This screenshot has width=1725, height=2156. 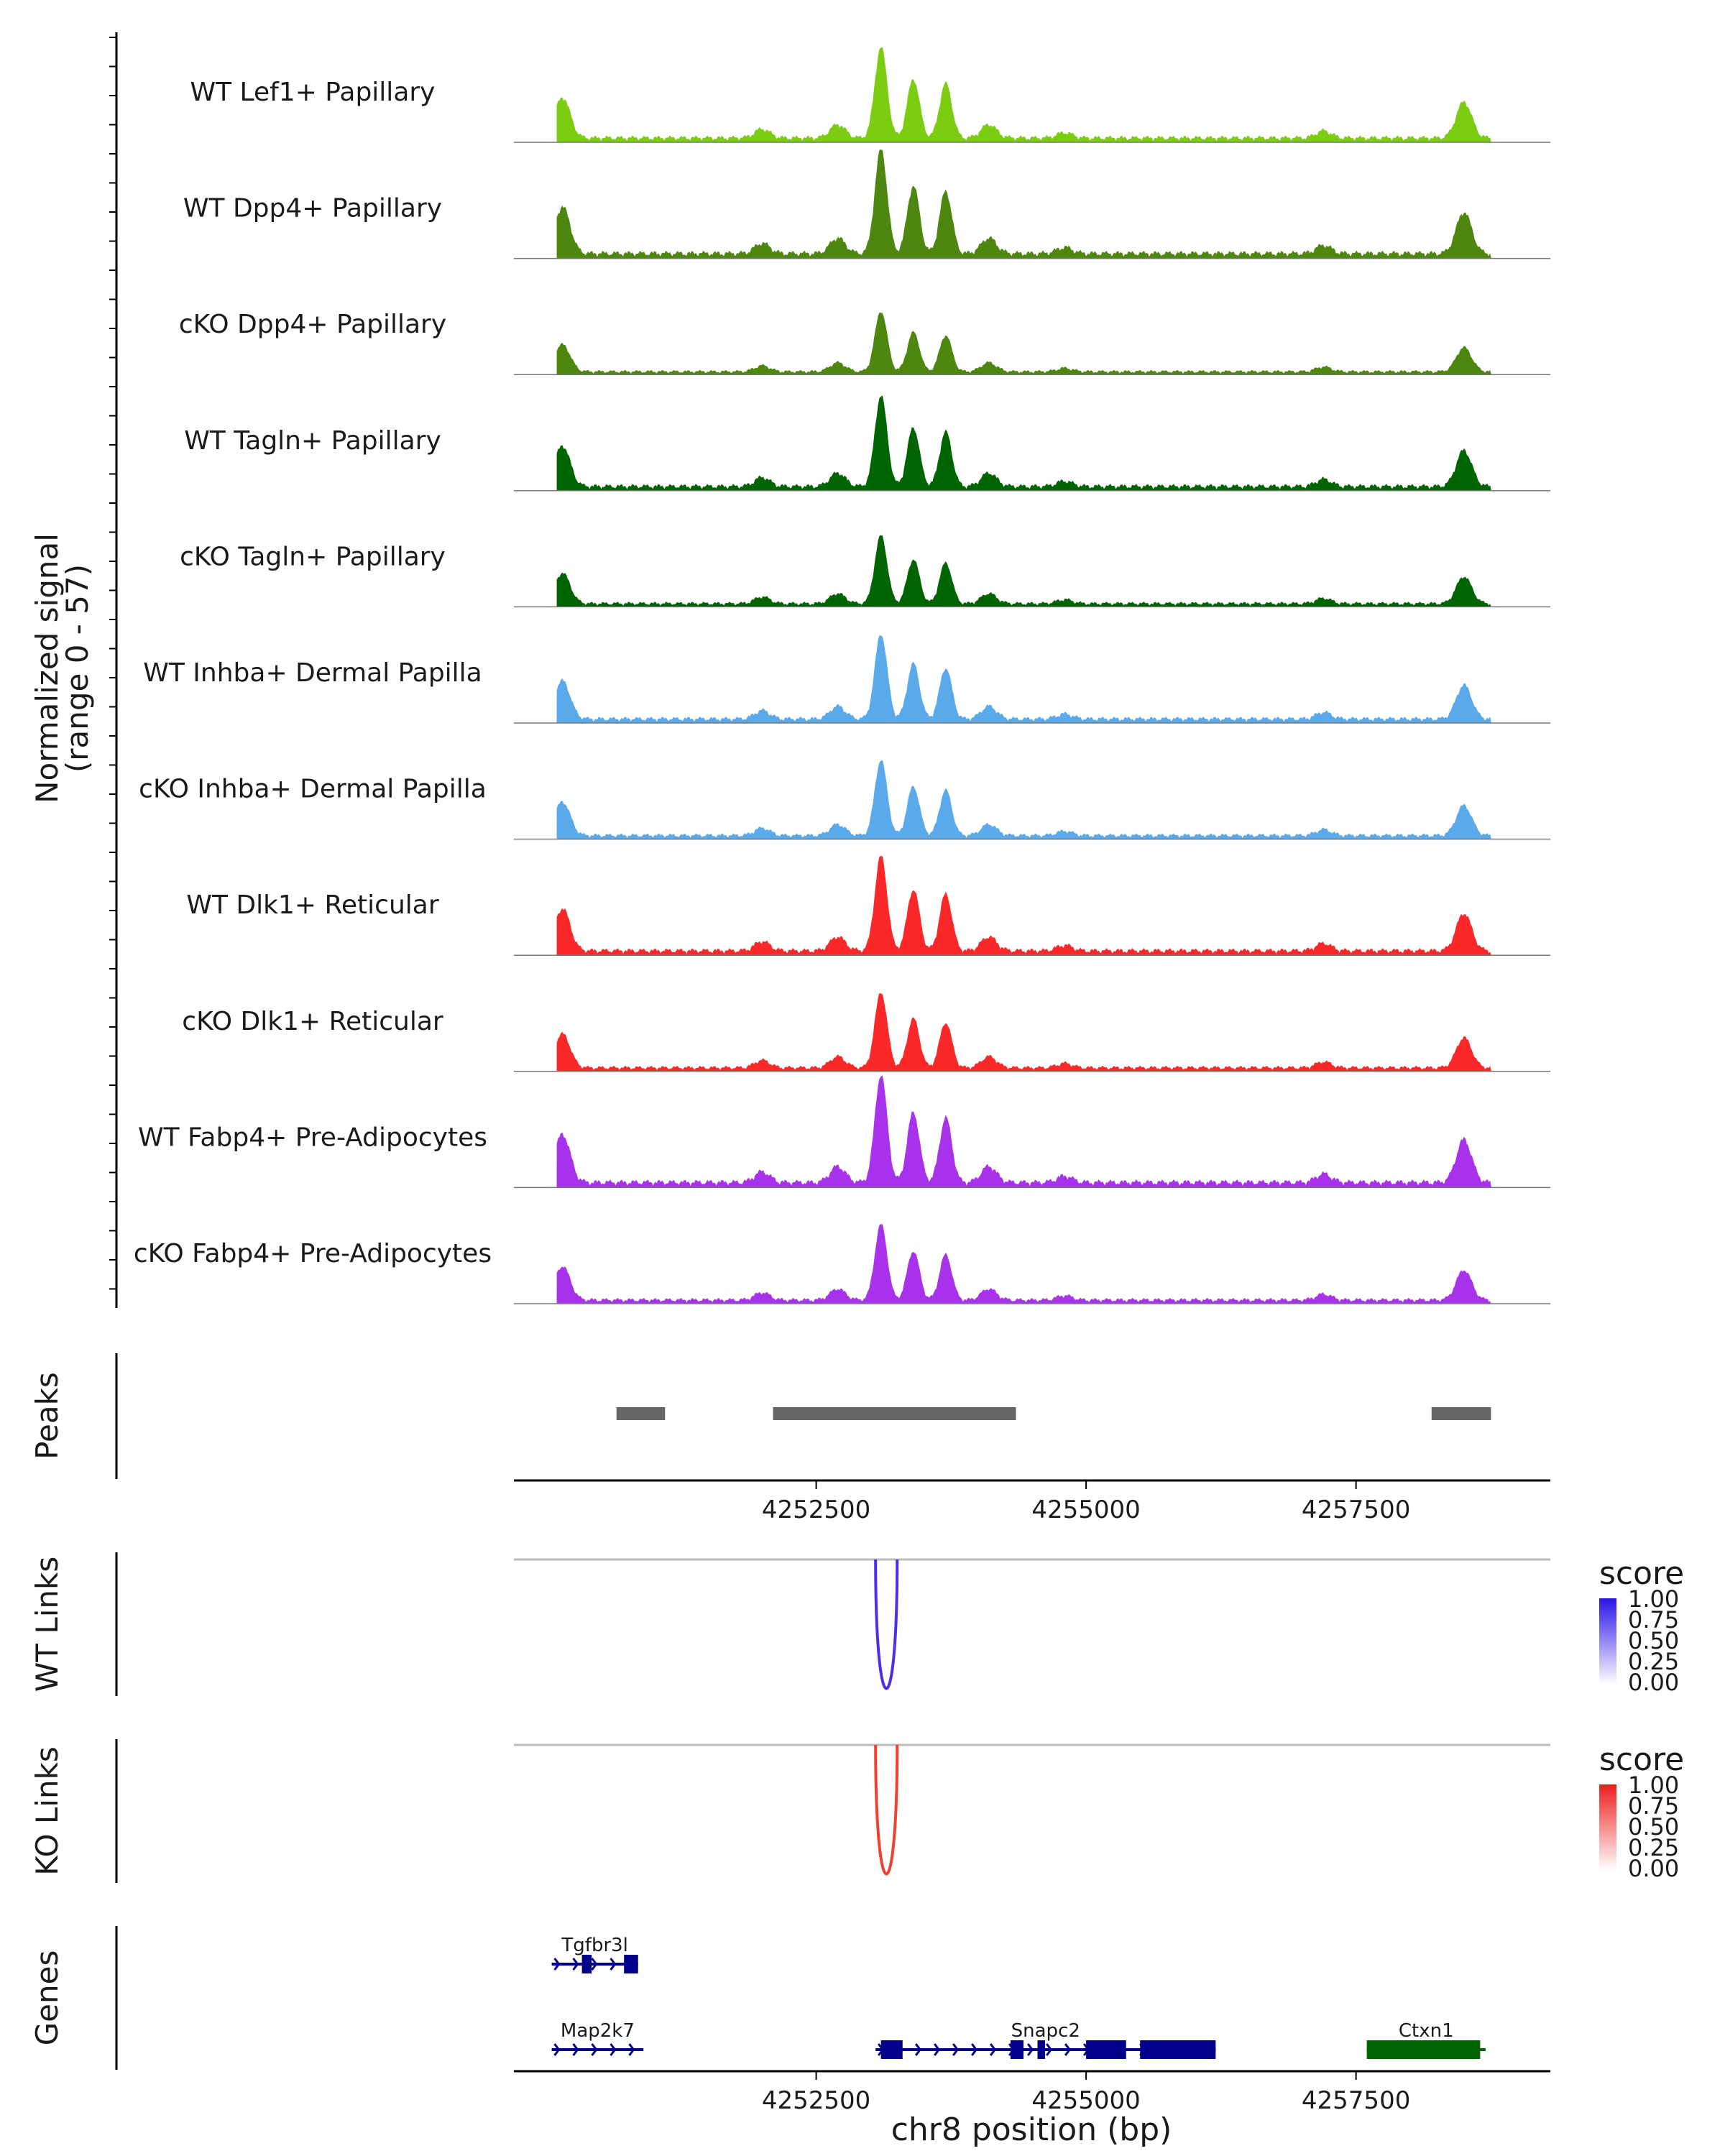 What do you see at coordinates (312, 1021) in the screenshot?
I see `track-label: cKO Dlk1+ Reticular` at bounding box center [312, 1021].